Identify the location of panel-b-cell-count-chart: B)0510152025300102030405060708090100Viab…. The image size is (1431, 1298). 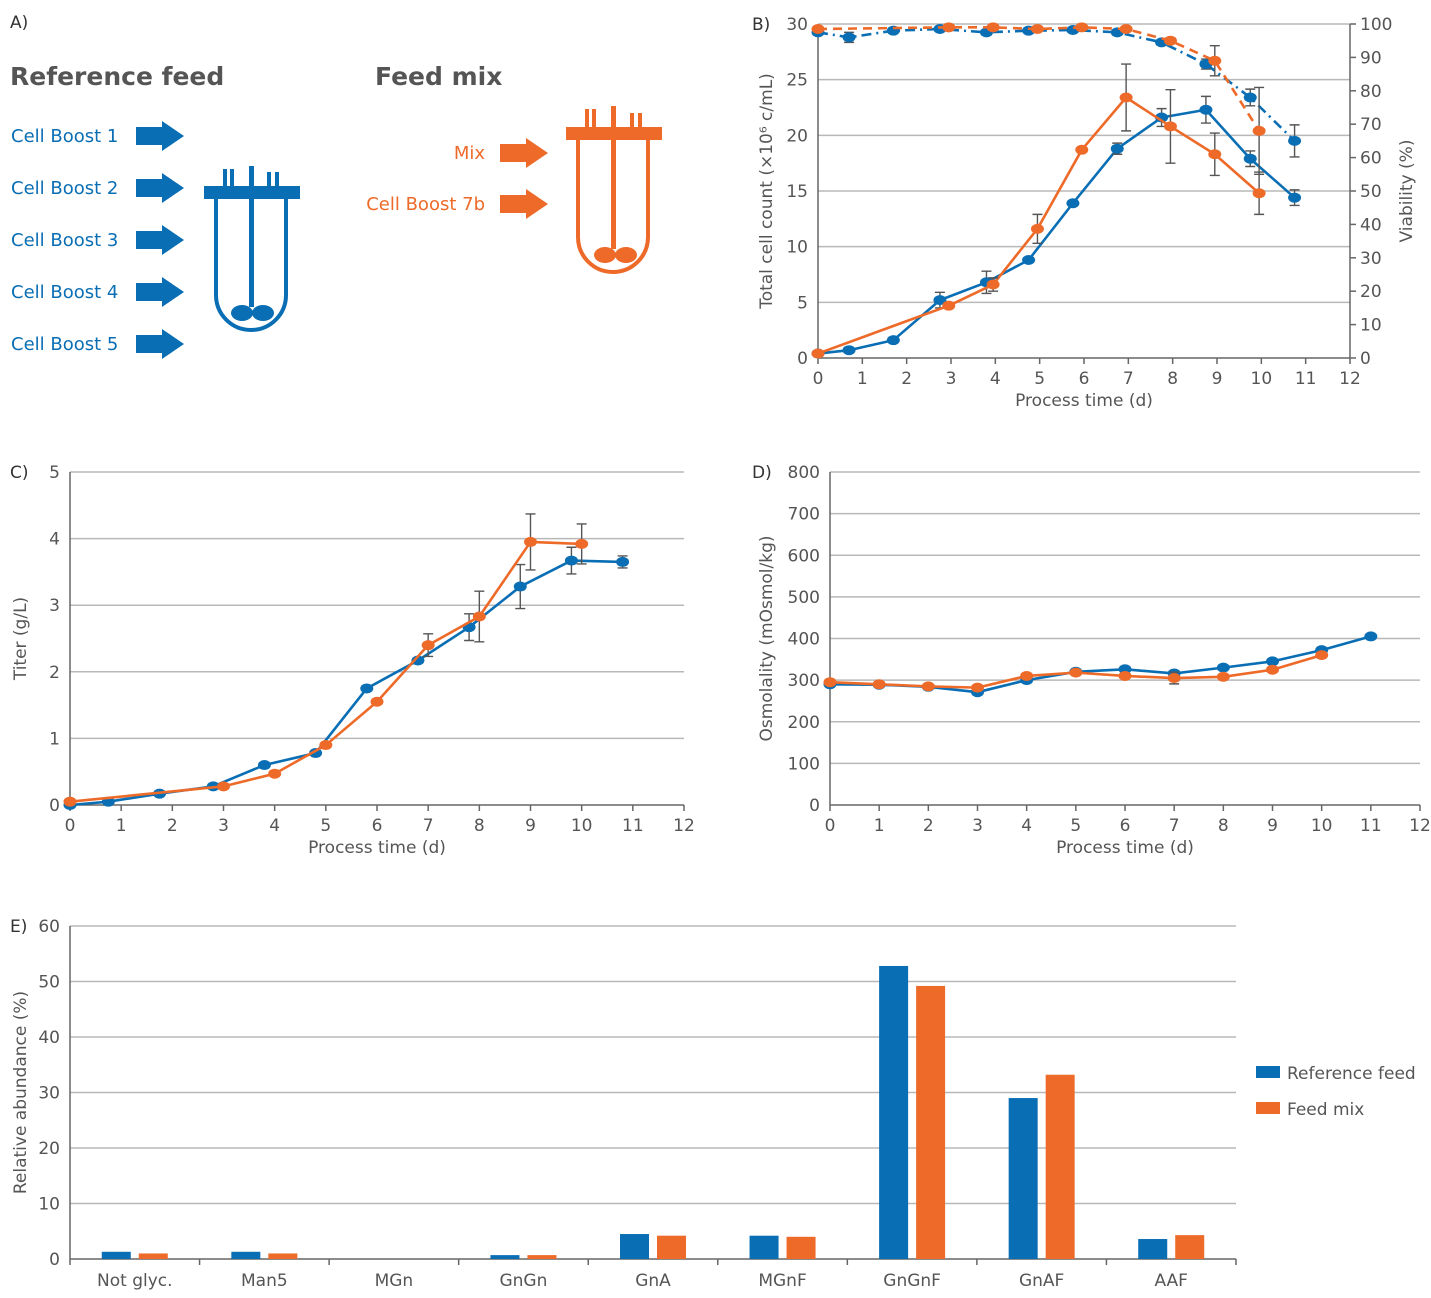
(1084, 213).